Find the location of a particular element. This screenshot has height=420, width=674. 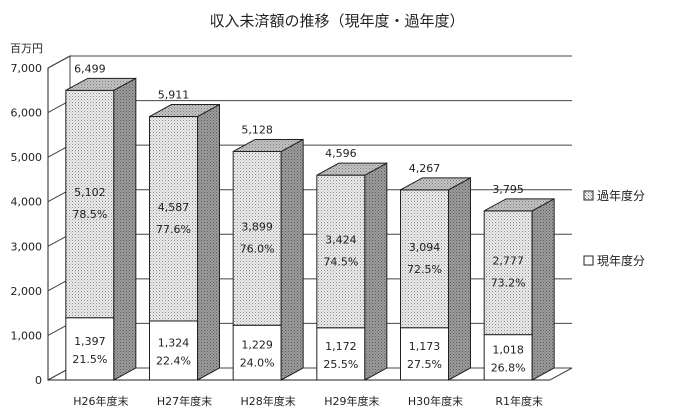

past-year-pct-label: 74.5% is located at coordinates (340, 261).